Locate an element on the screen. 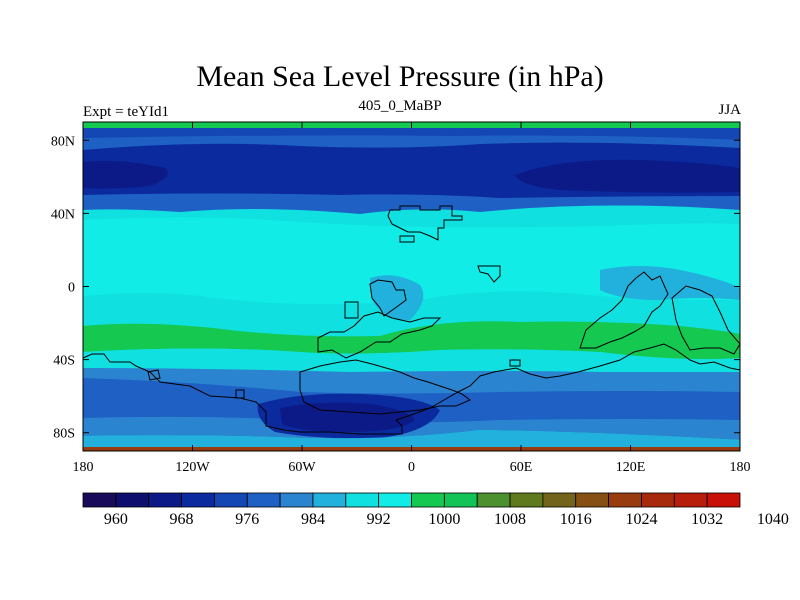  island-sardinia is located at coordinates (407, 239).